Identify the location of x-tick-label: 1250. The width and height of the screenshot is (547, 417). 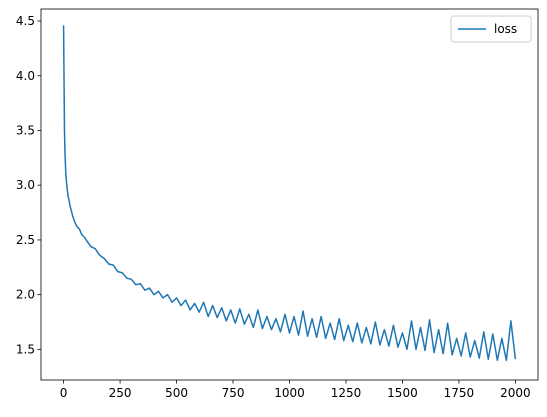
(346, 393).